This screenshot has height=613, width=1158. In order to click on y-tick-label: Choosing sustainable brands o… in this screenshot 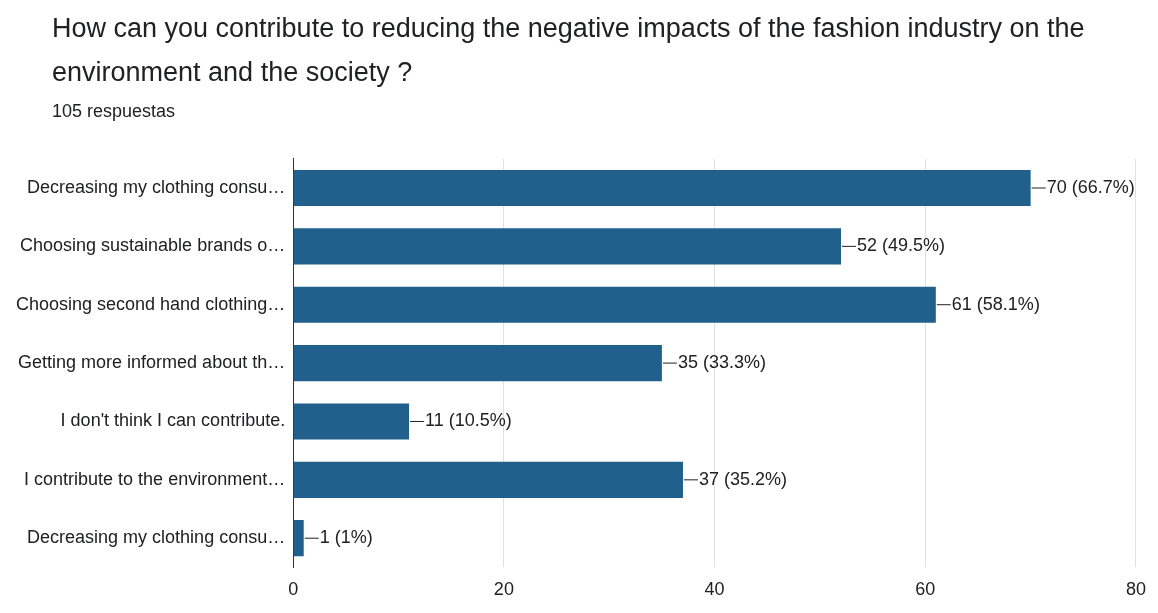, I will do `click(153, 245)`.